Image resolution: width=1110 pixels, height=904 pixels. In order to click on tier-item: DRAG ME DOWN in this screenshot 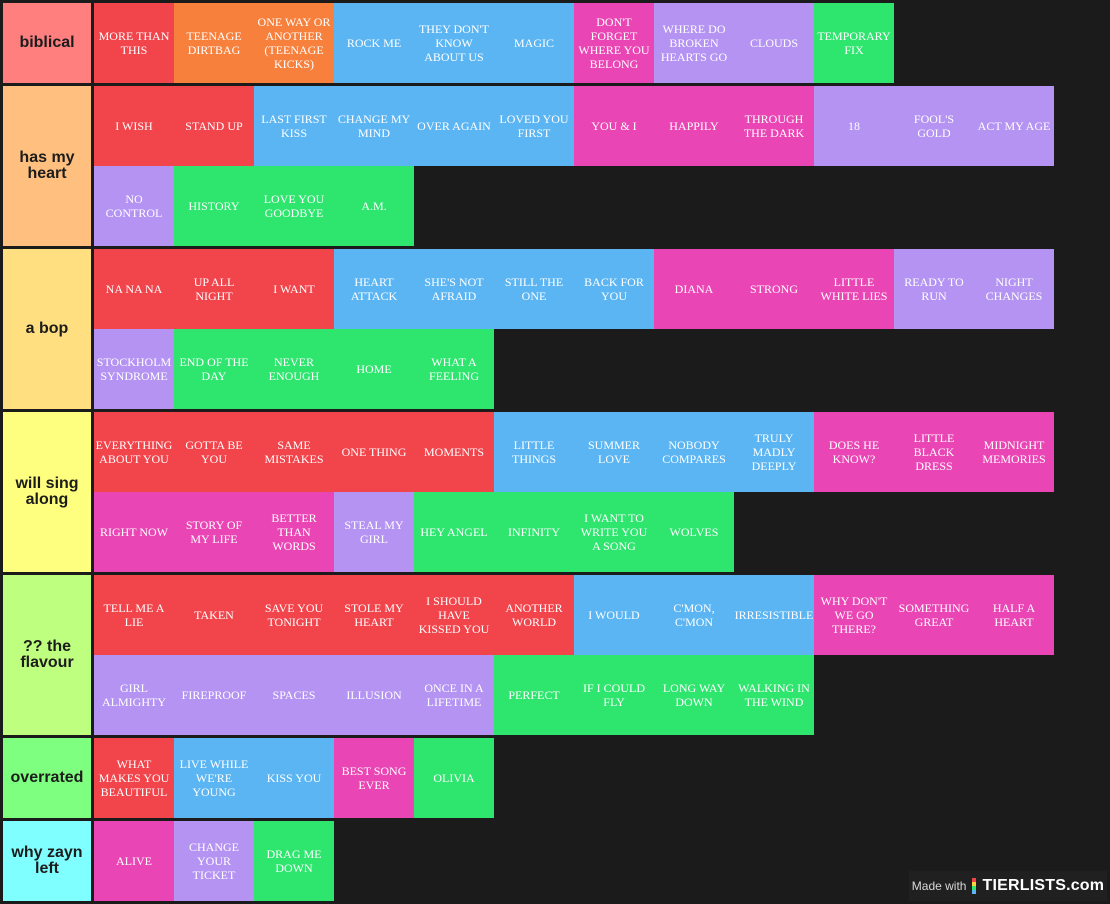, I will do `click(294, 861)`.